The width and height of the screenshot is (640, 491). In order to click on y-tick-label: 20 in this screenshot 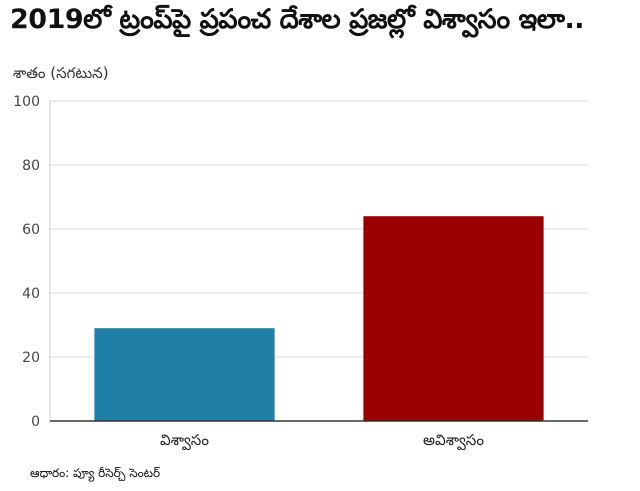, I will do `click(31, 358)`.